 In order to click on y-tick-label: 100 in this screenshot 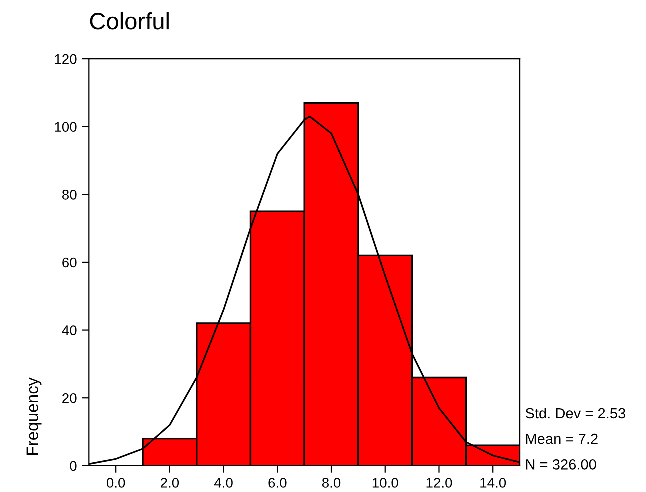, I will do `click(66, 127)`.